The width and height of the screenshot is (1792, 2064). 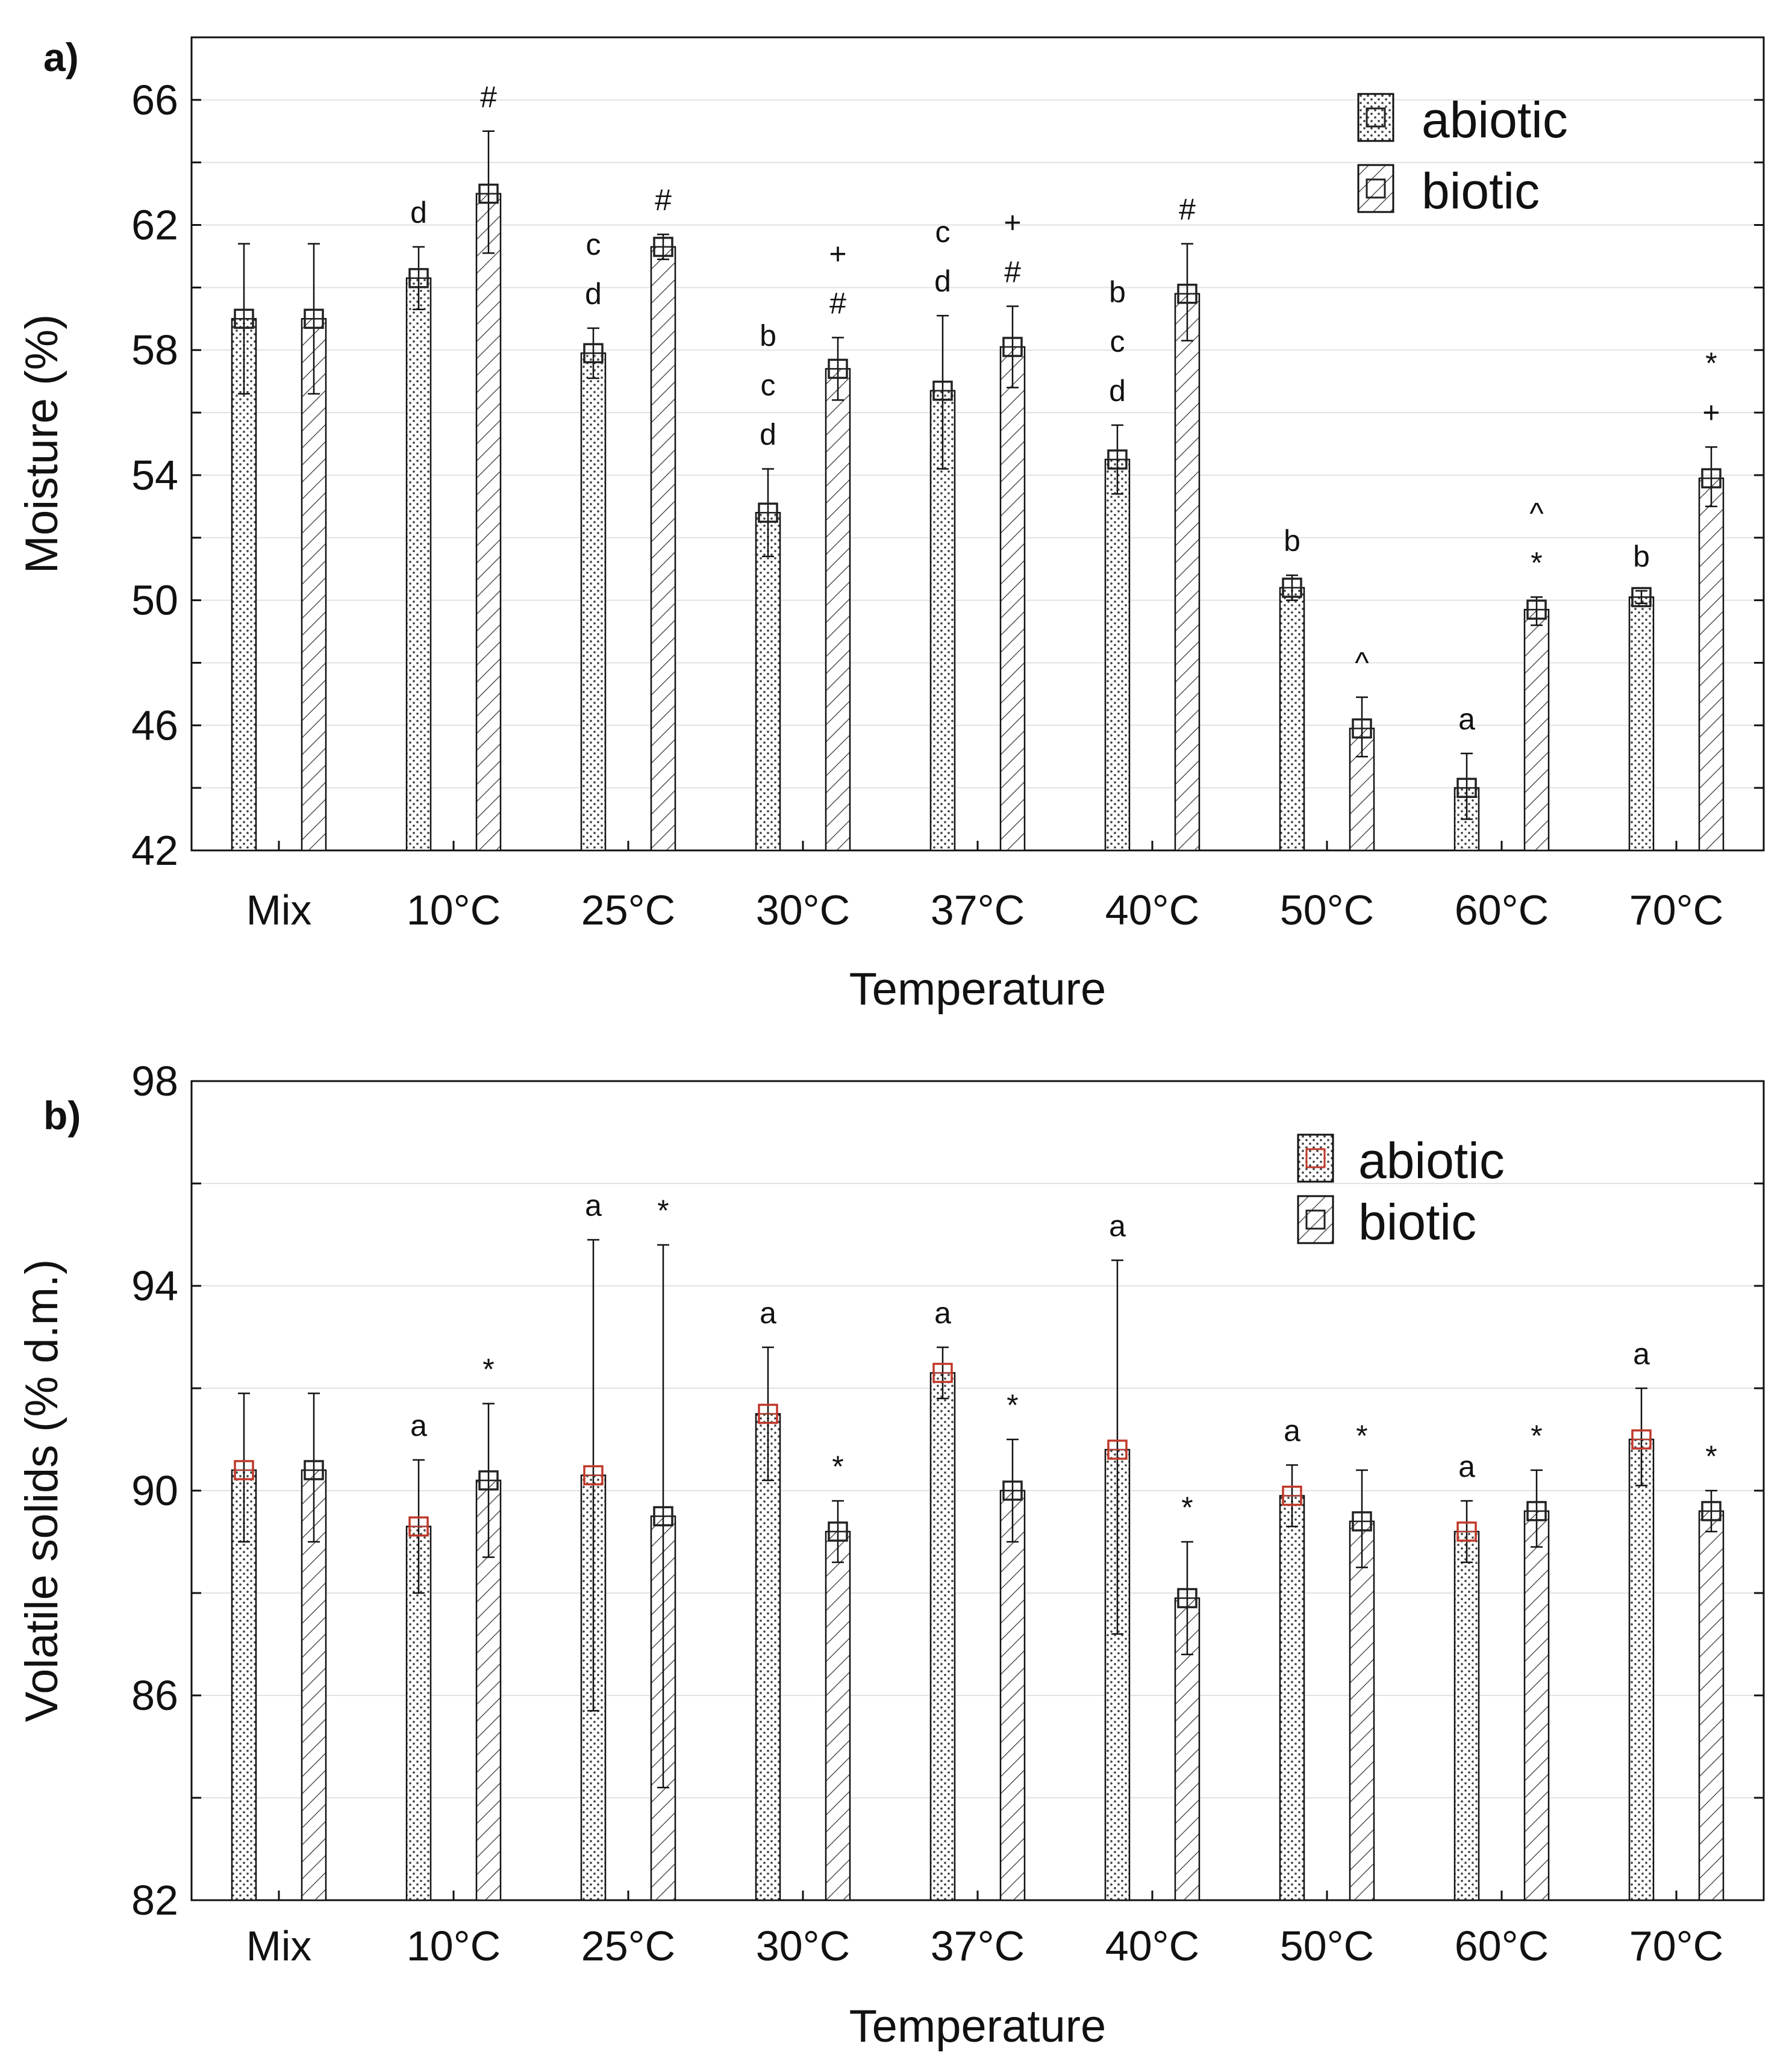 What do you see at coordinates (41, 444) in the screenshot?
I see `y-axis-title: Moisture (%)` at bounding box center [41, 444].